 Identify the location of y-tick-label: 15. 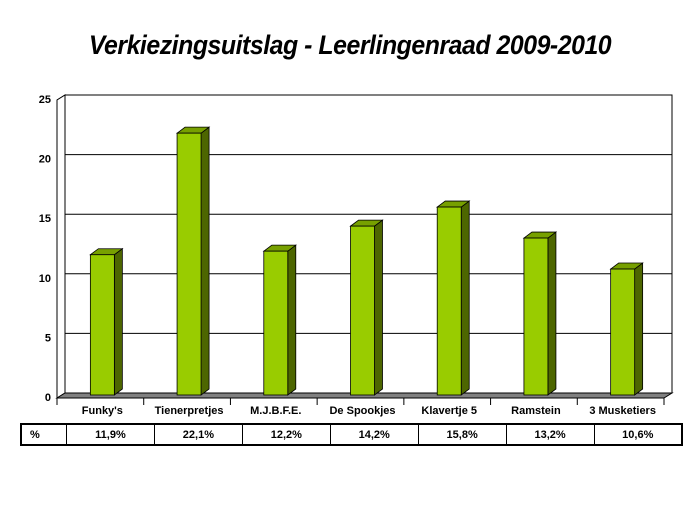
(45, 219).